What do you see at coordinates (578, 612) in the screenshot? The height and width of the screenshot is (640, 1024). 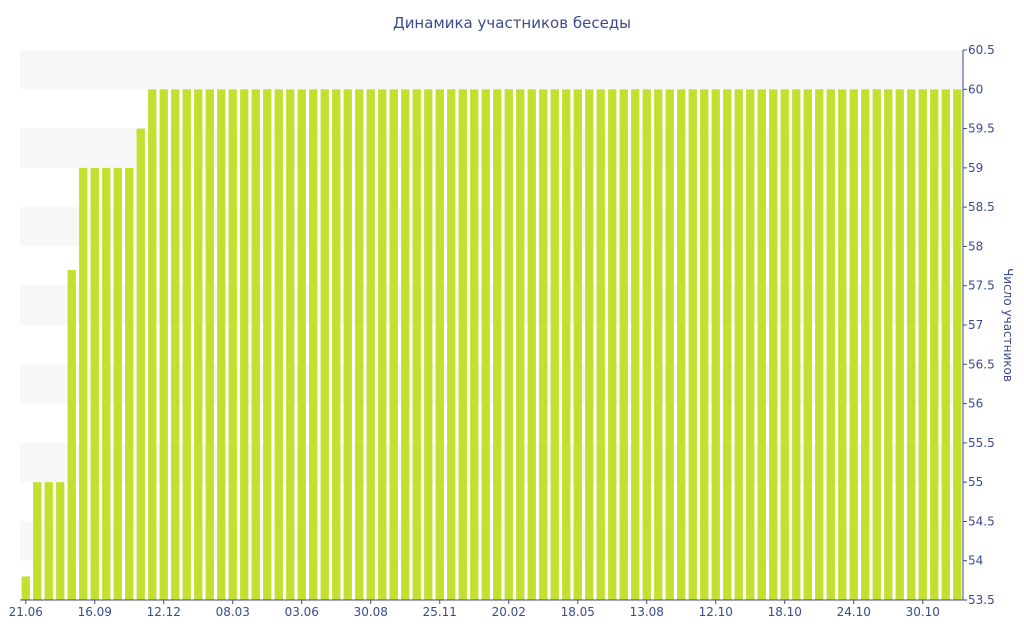 I see `x-tick-label: 18.05` at bounding box center [578, 612].